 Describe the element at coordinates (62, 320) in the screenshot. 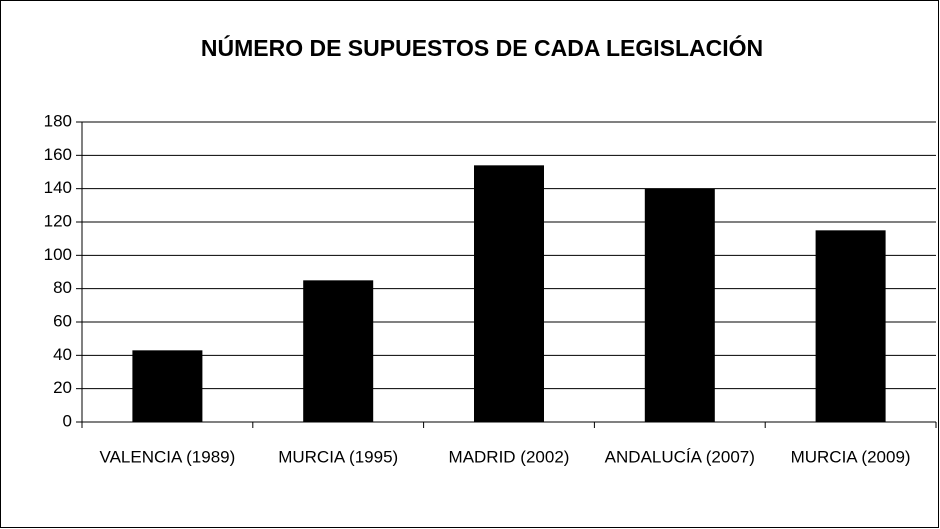

I see `y-tick-label: 60` at that location.